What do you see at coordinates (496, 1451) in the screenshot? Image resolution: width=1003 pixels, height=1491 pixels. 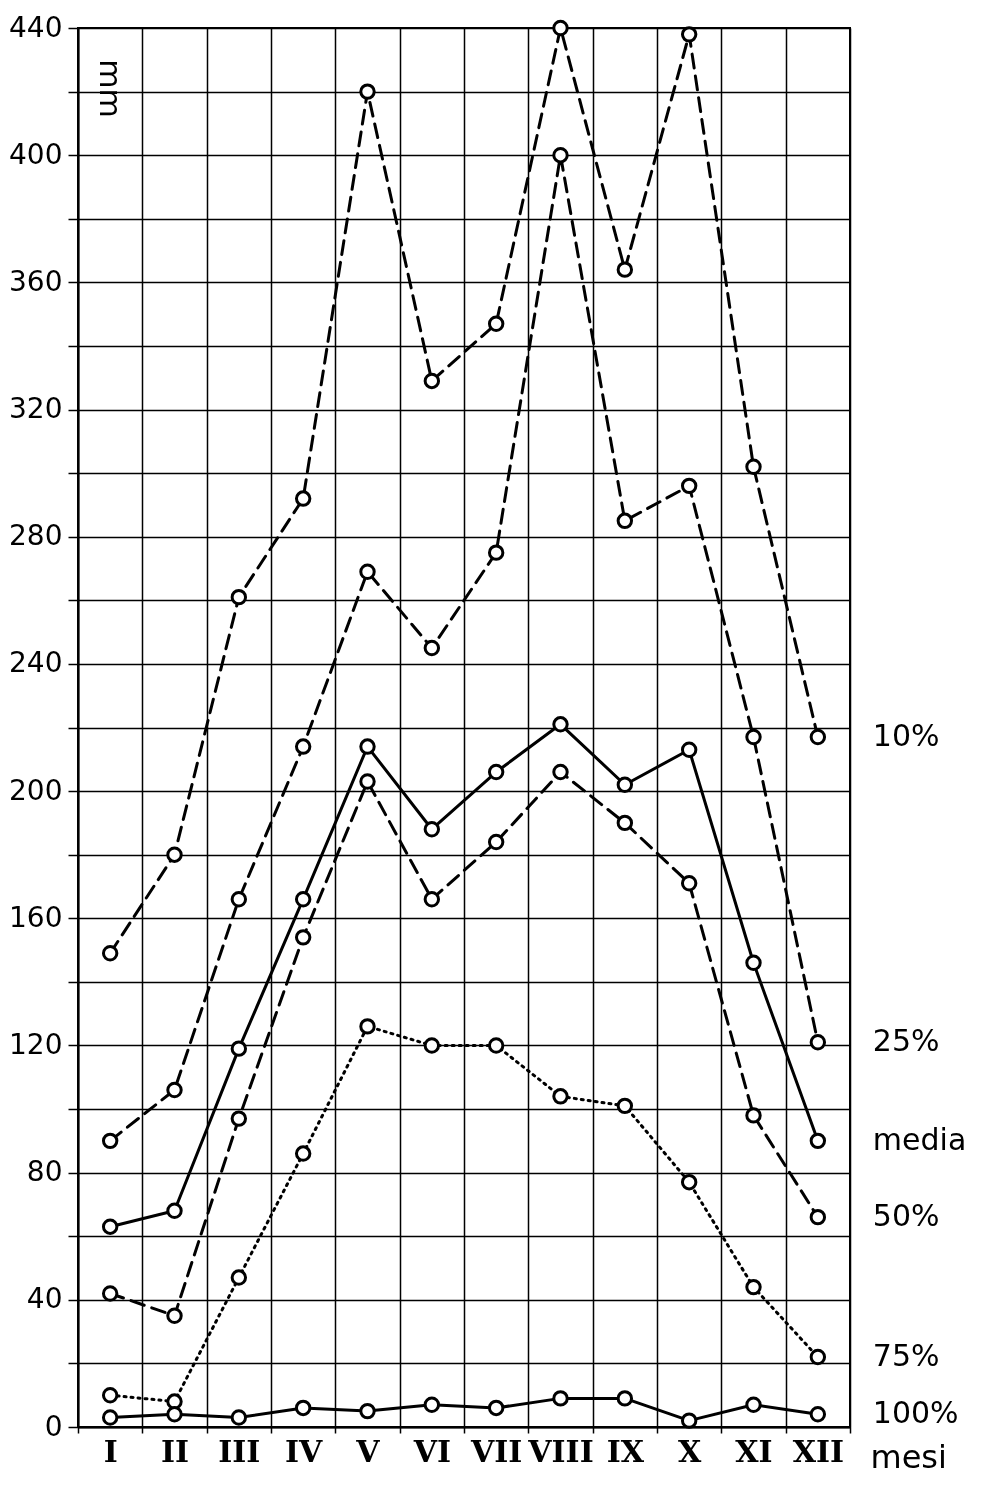 I see `x-tick-label: VII` at bounding box center [496, 1451].